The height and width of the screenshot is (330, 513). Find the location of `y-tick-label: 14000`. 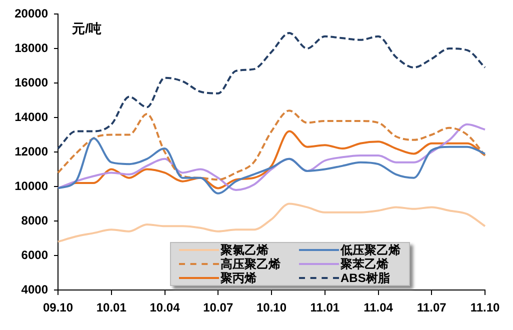

y-tick-label: 14000 is located at coordinates (31, 117).